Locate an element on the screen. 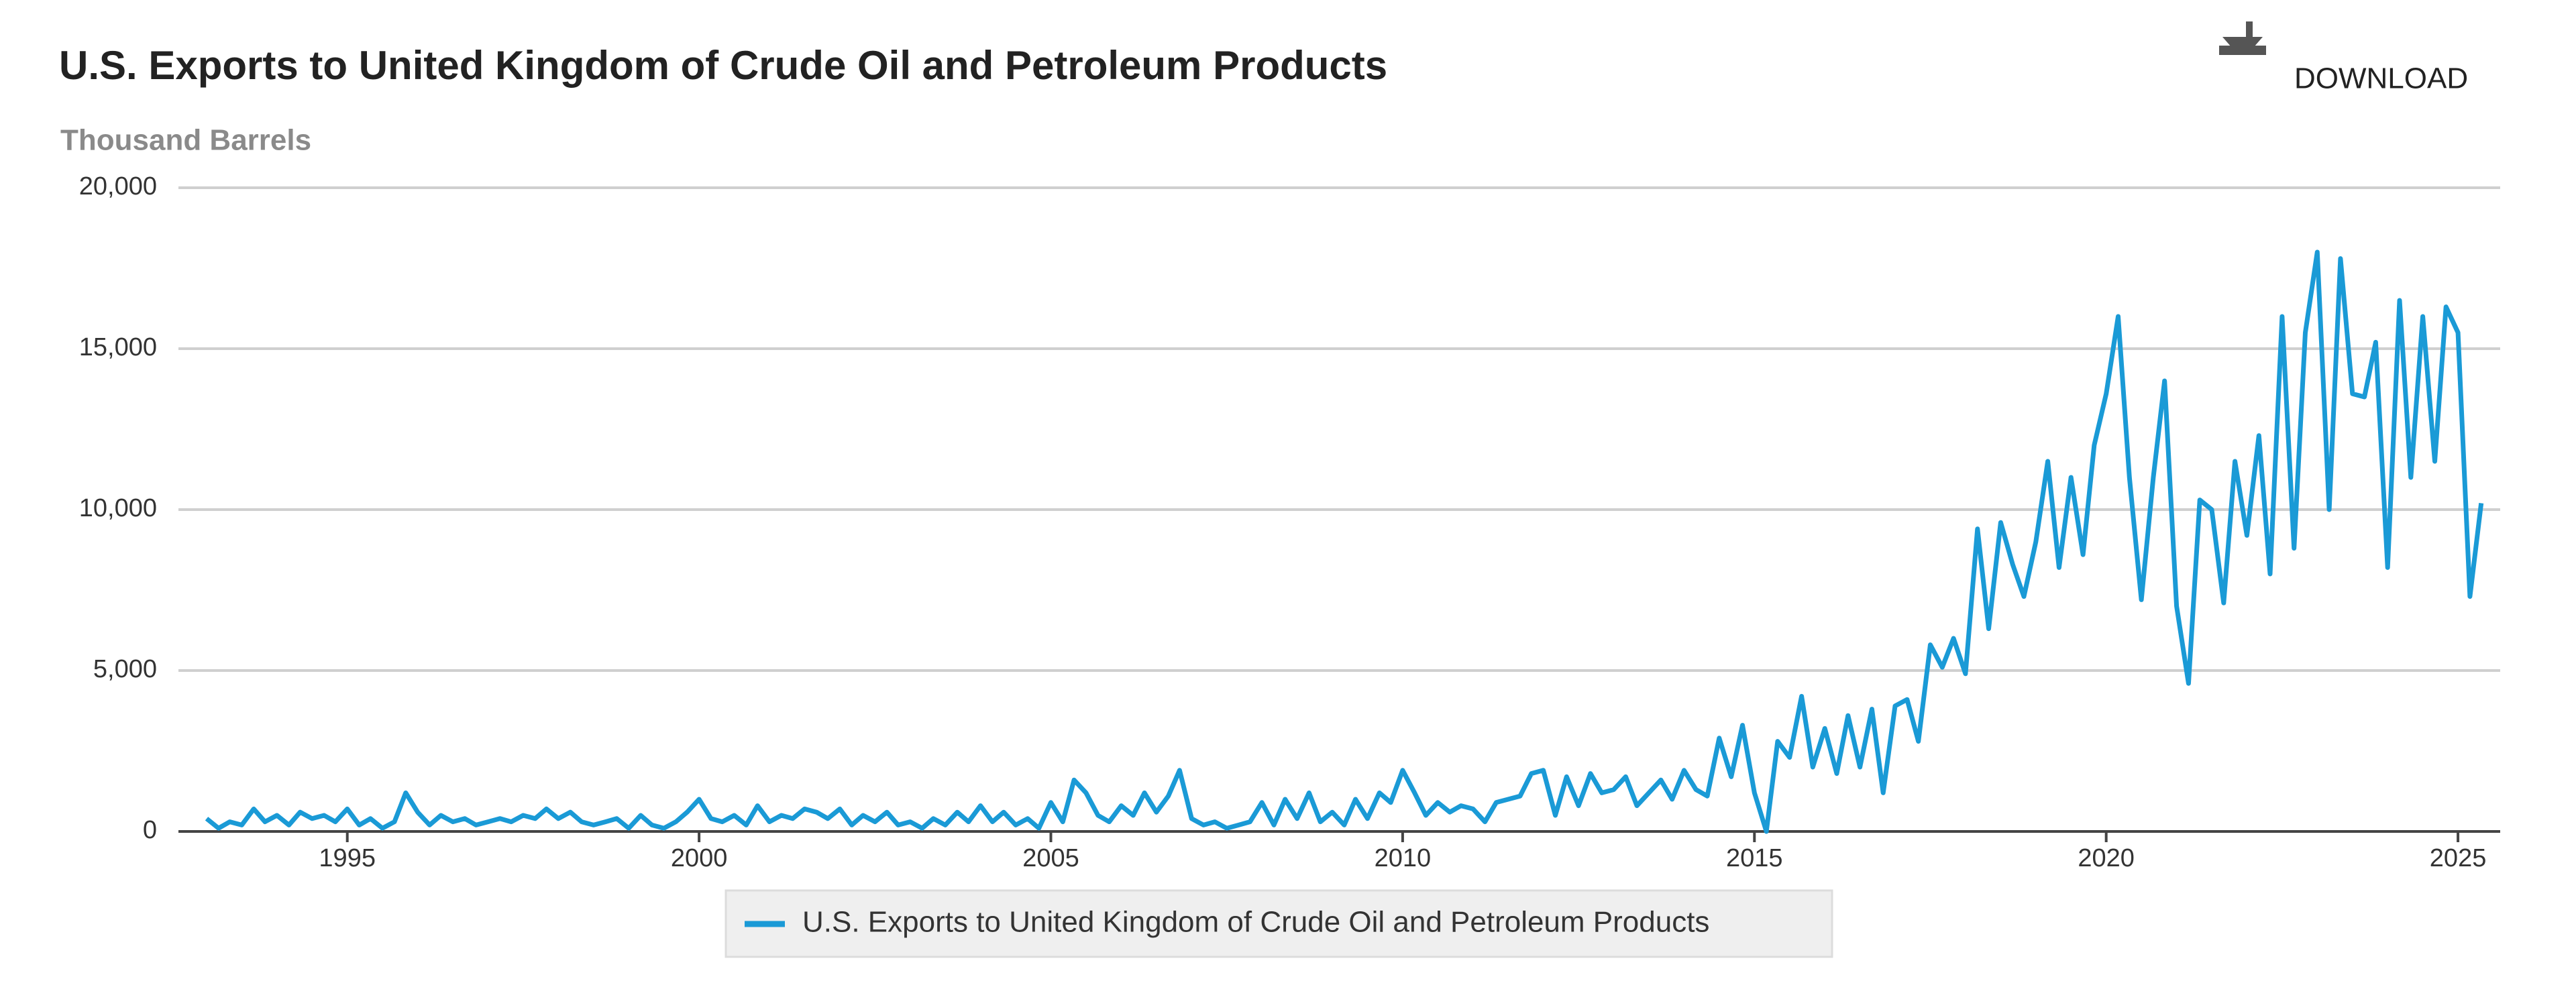 This screenshot has height=983, width=2576. x-tick-label: 2000 is located at coordinates (699, 858).